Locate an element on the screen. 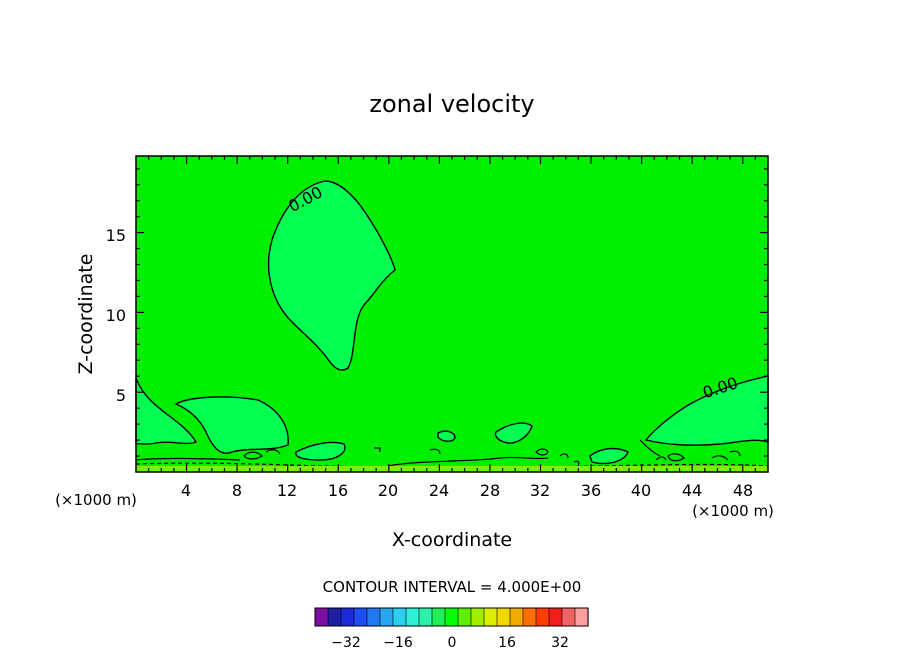 This screenshot has height=654, width=904. x-tick-label: 8 is located at coordinates (237, 490).